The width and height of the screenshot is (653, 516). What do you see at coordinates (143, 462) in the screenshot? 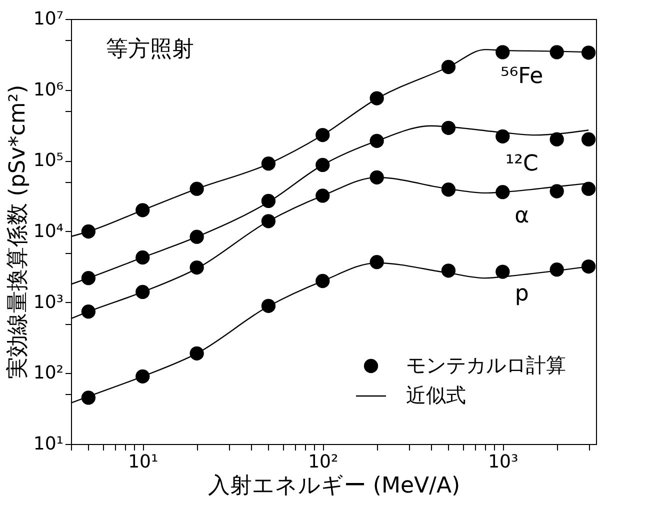
I see `x-tick-label: 10¹` at bounding box center [143, 462].